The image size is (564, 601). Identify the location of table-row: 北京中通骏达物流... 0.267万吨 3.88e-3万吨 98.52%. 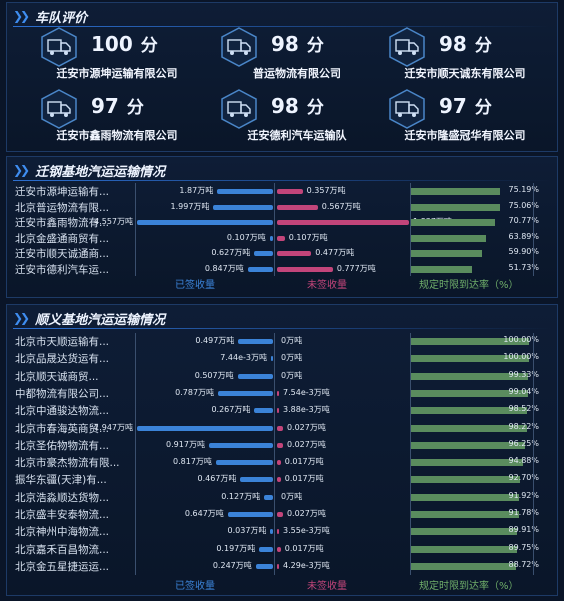
(283, 410).